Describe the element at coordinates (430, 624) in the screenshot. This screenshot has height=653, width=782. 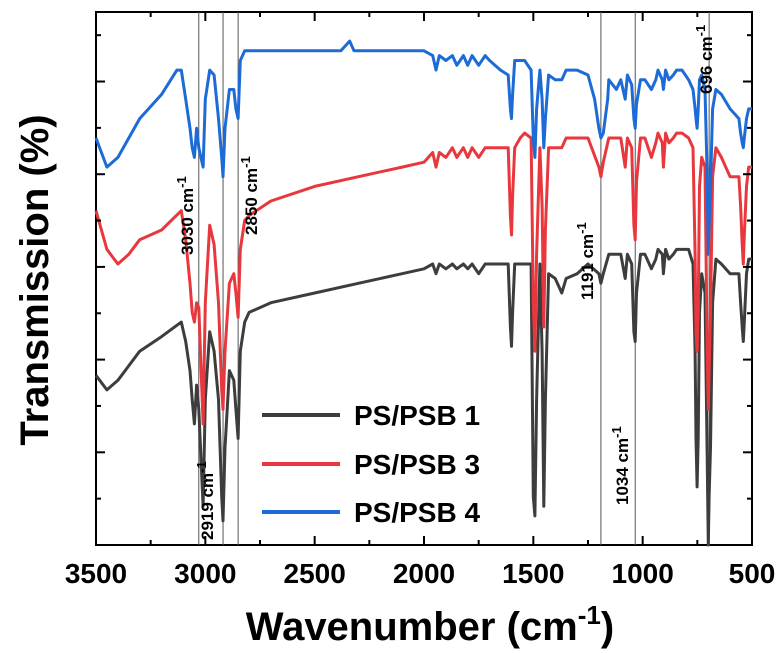
I see `x-axis-title: Wavenumber (cm-1)` at that location.